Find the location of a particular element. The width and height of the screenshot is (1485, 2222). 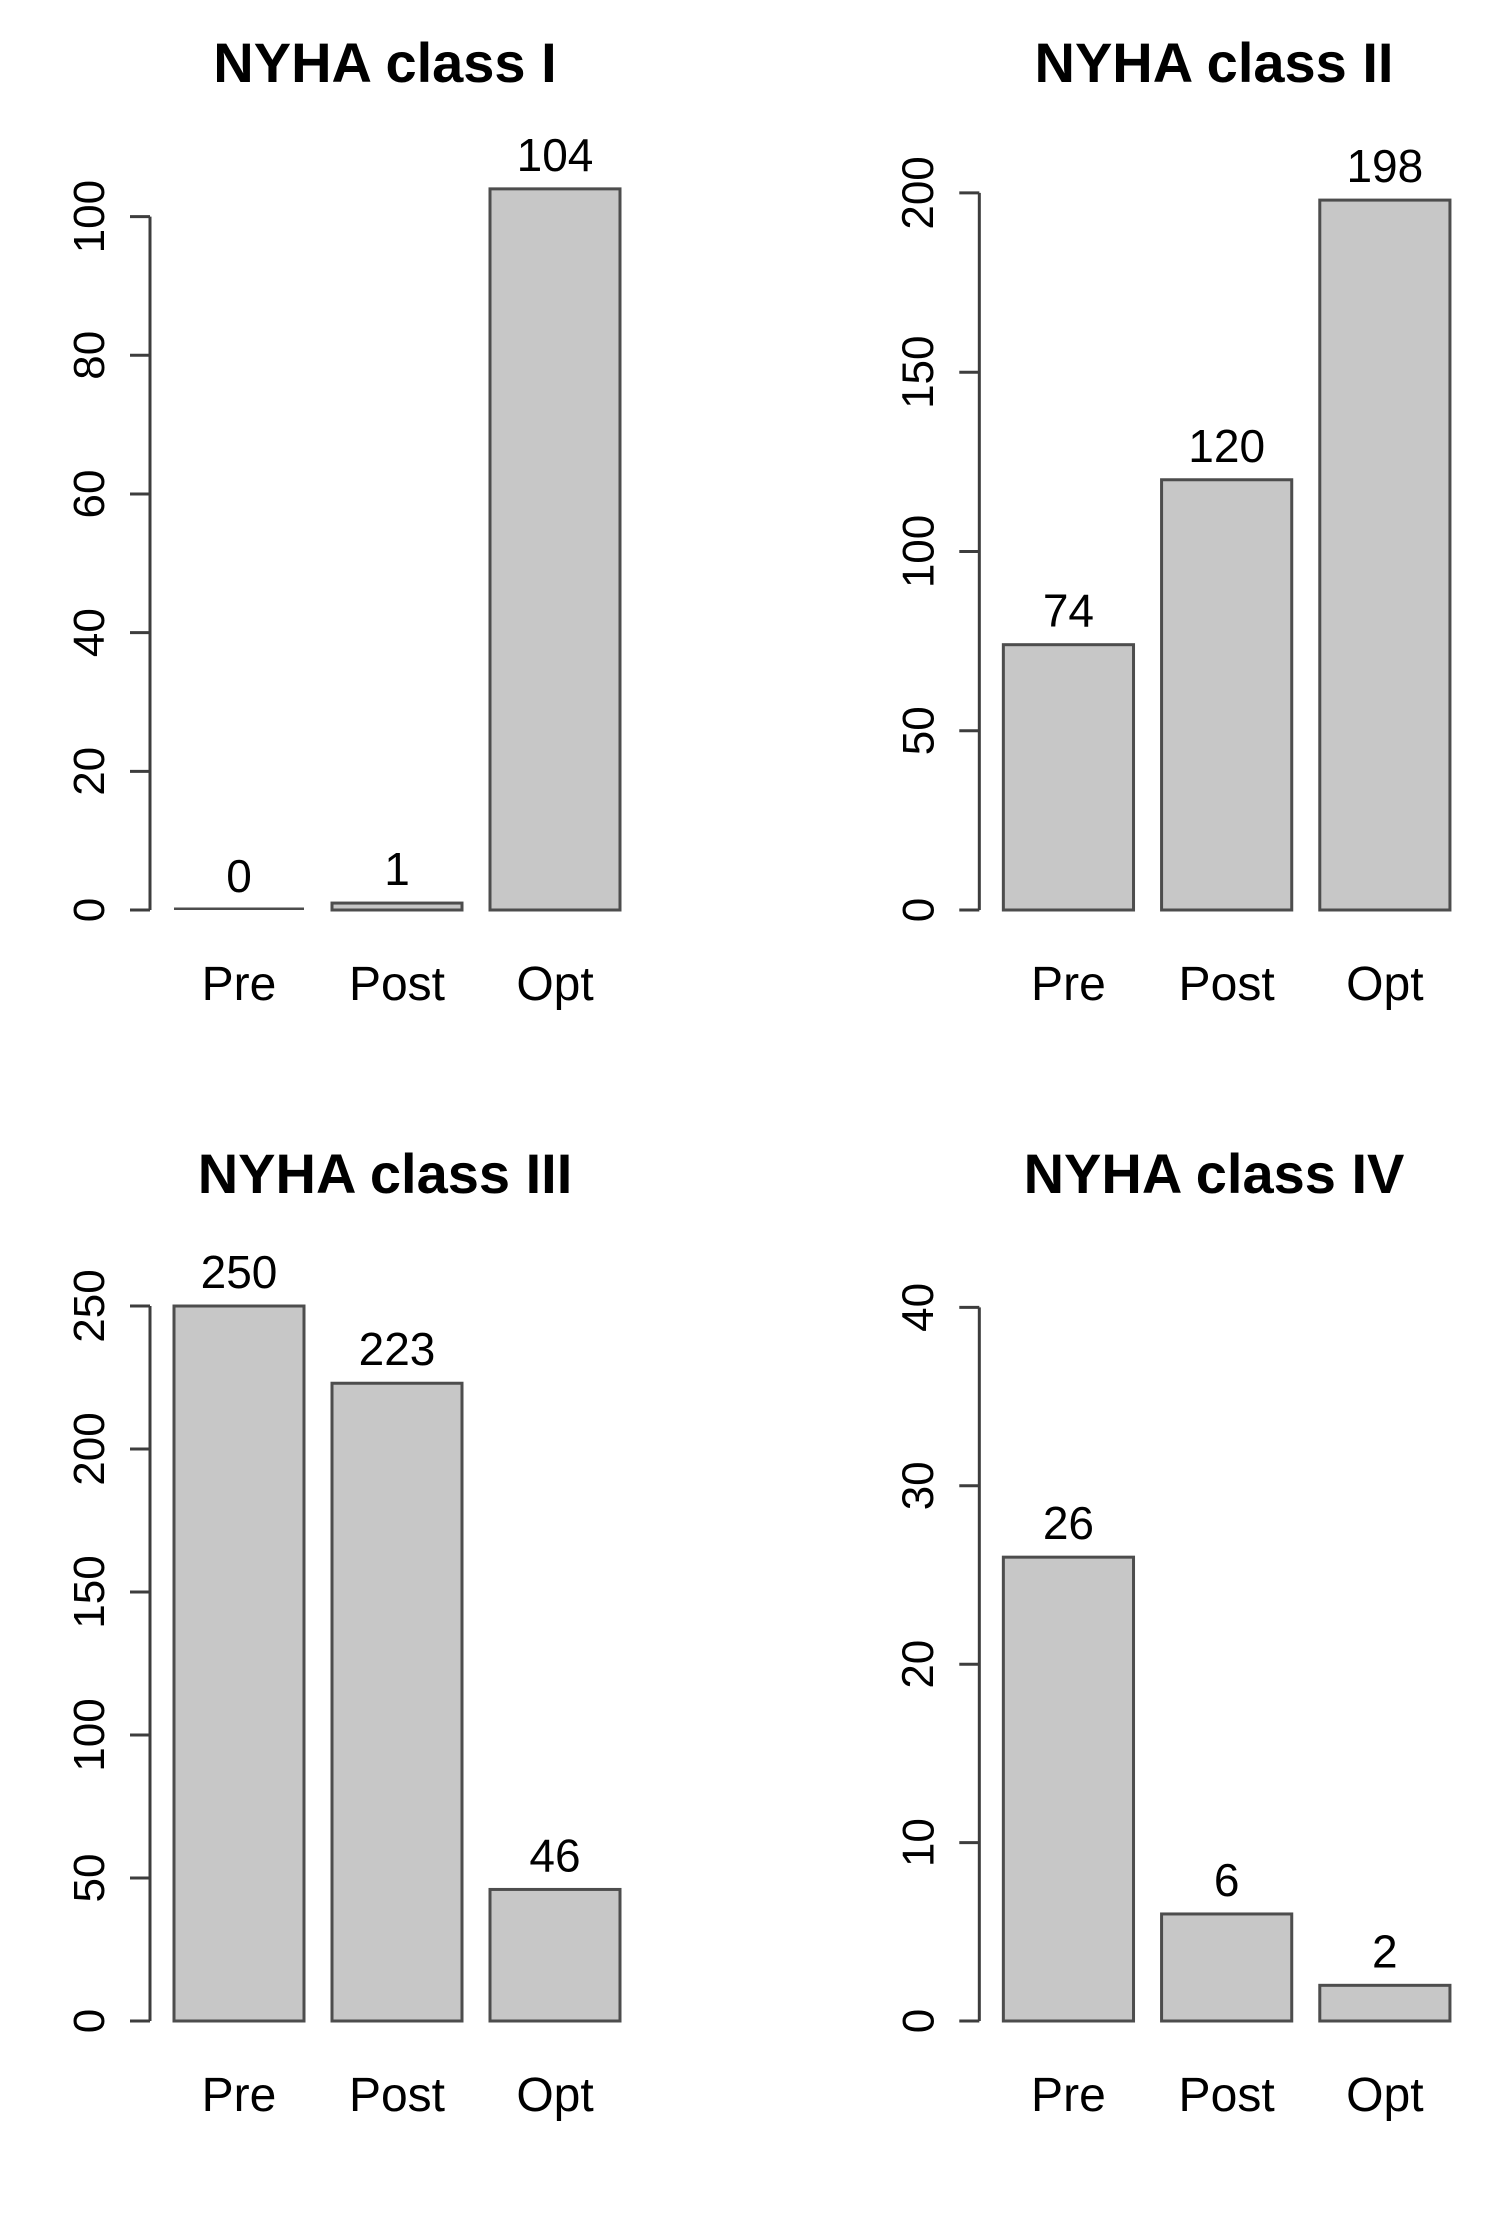

bar-plot-svg: 0 20 40 60 80 100 0 Pre 1 Post 104 Opt is located at coordinates (343, 570).